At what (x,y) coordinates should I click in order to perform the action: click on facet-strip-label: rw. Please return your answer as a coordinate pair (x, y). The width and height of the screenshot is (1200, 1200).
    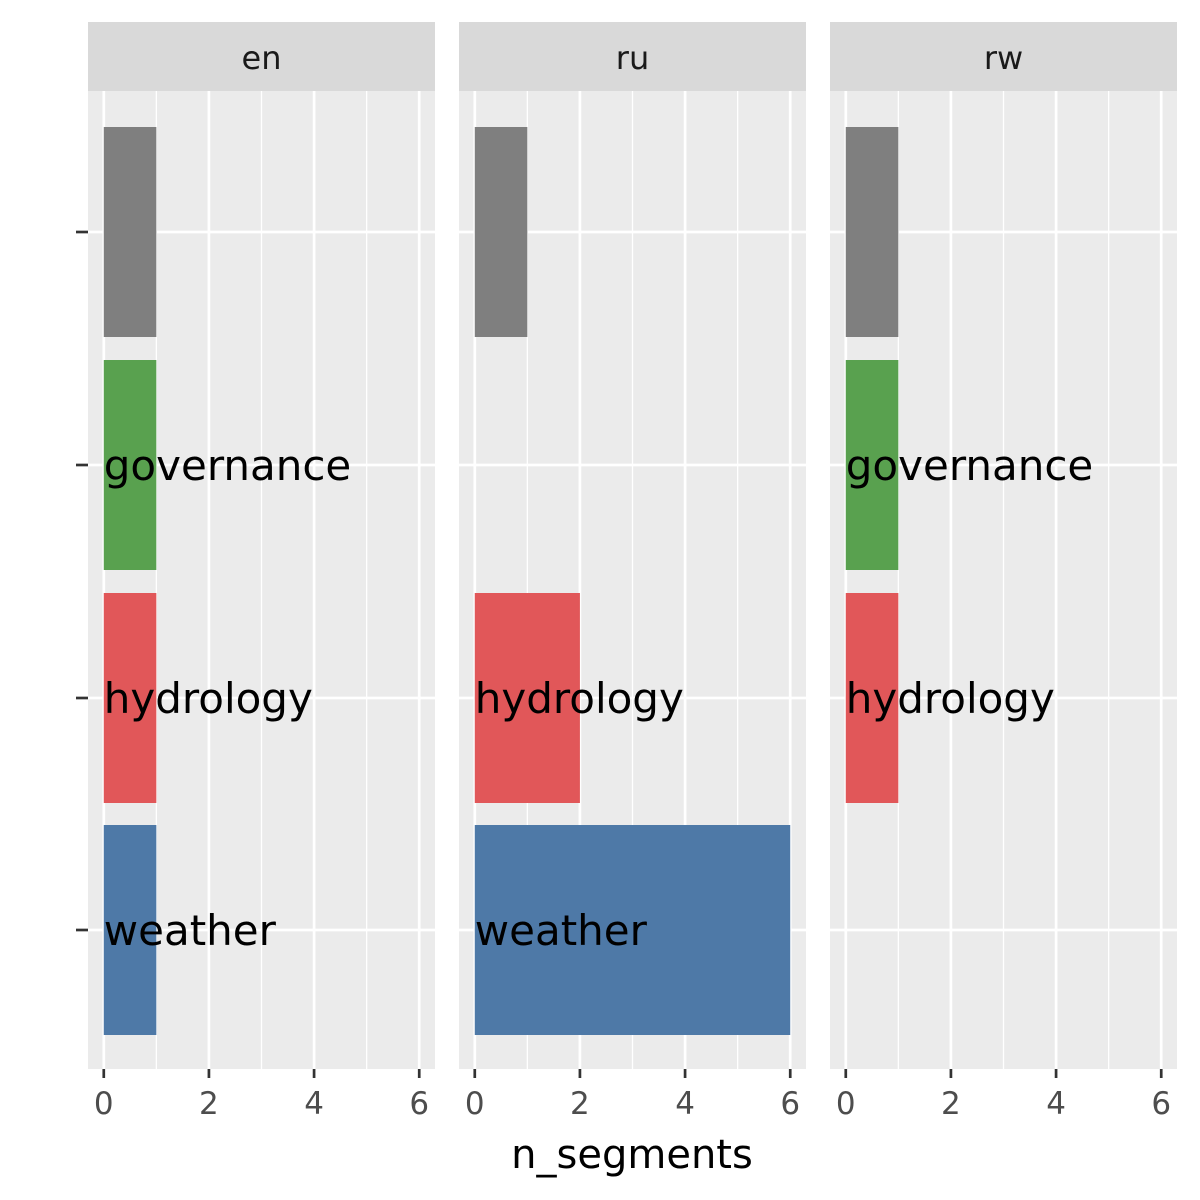
    Looking at the image, I should click on (1003, 58).